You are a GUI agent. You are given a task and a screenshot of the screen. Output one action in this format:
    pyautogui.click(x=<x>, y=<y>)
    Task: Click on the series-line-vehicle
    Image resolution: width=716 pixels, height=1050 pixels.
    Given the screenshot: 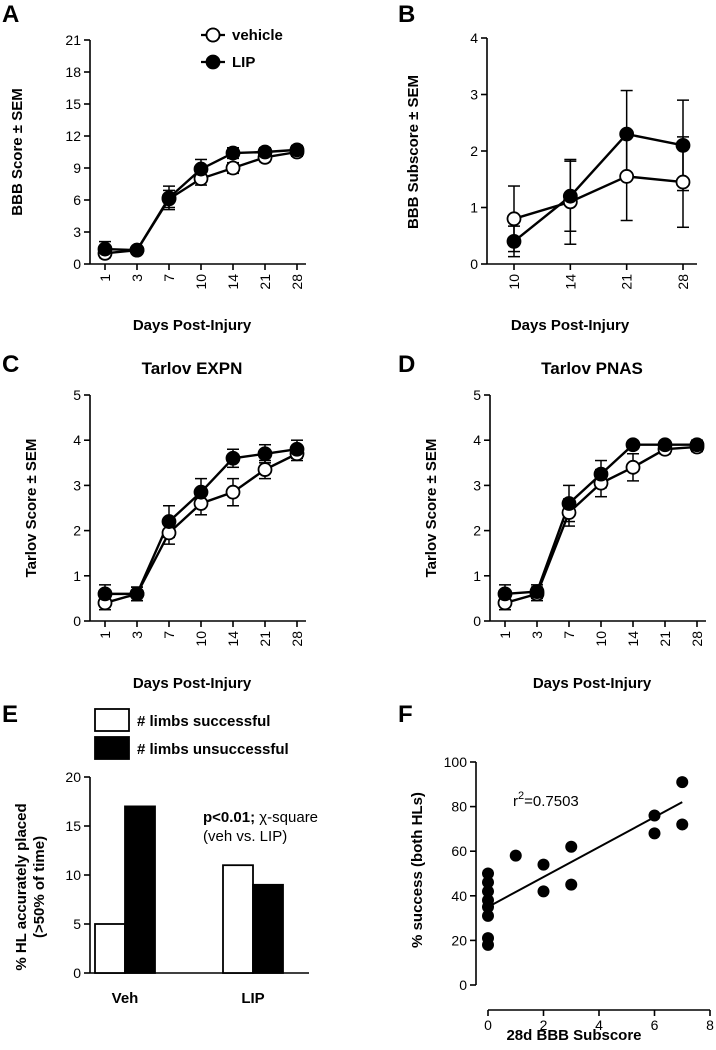 What is the action you would take?
    pyautogui.click(x=598, y=197)
    